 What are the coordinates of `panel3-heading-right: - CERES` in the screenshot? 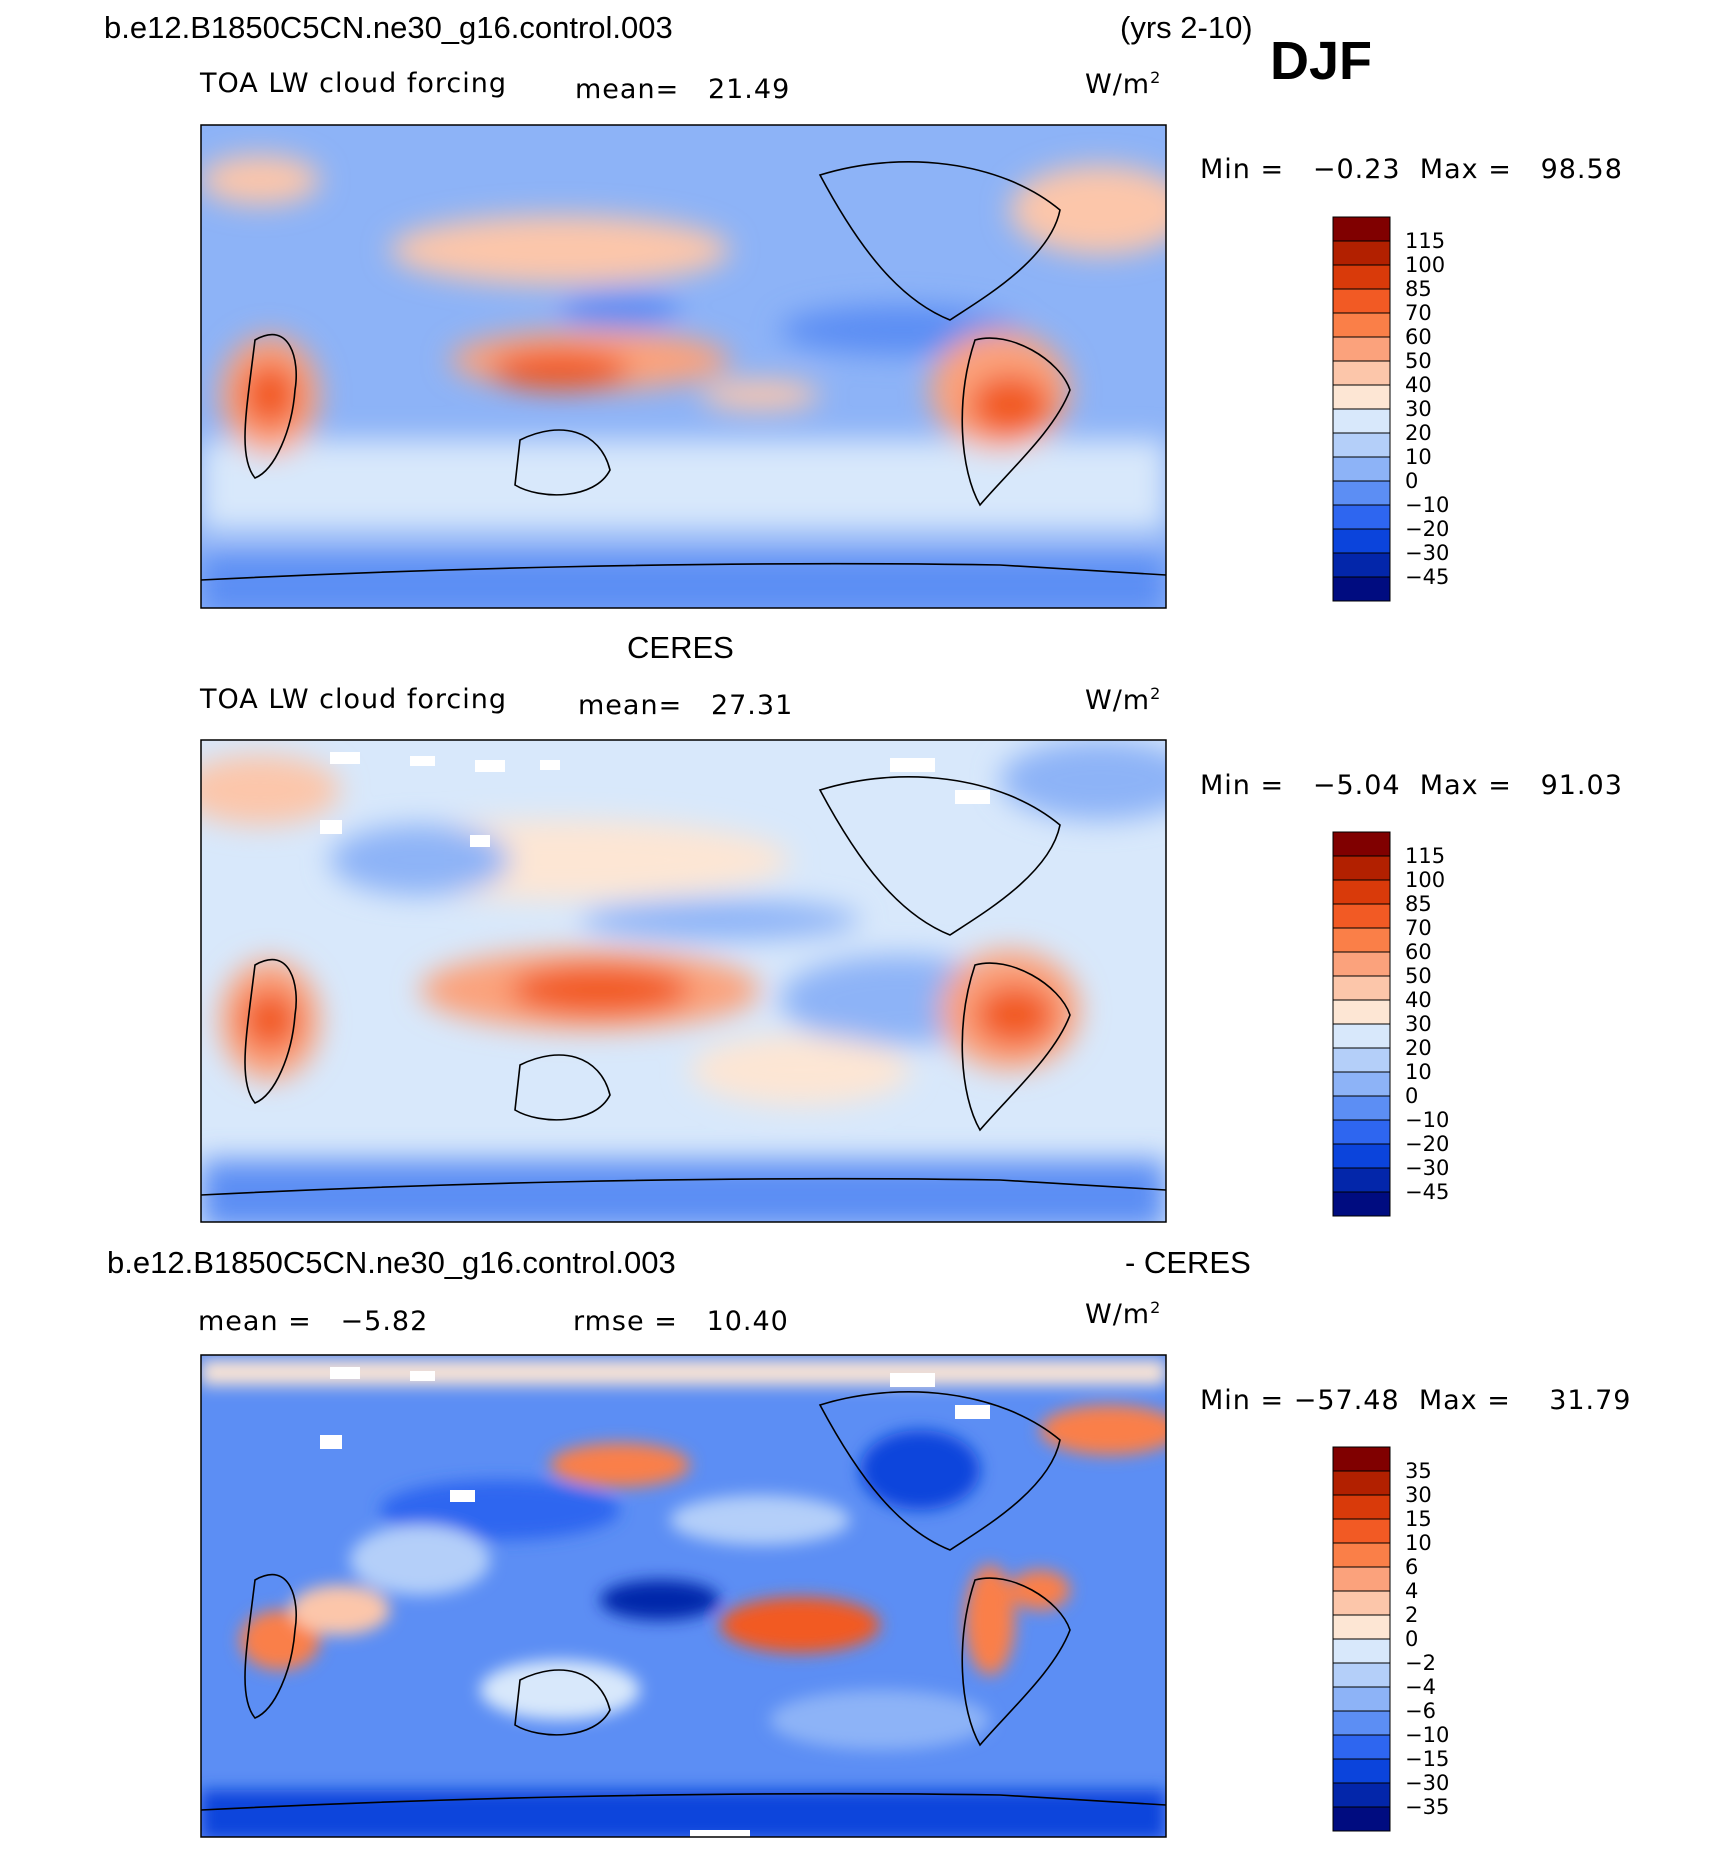 It's located at (1188, 1262).